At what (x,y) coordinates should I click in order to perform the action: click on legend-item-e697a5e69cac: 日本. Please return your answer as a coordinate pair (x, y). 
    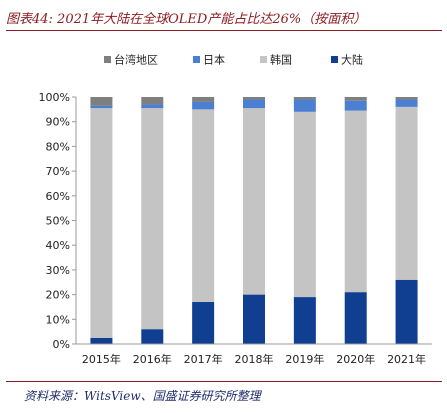
    Looking at the image, I should click on (209, 60).